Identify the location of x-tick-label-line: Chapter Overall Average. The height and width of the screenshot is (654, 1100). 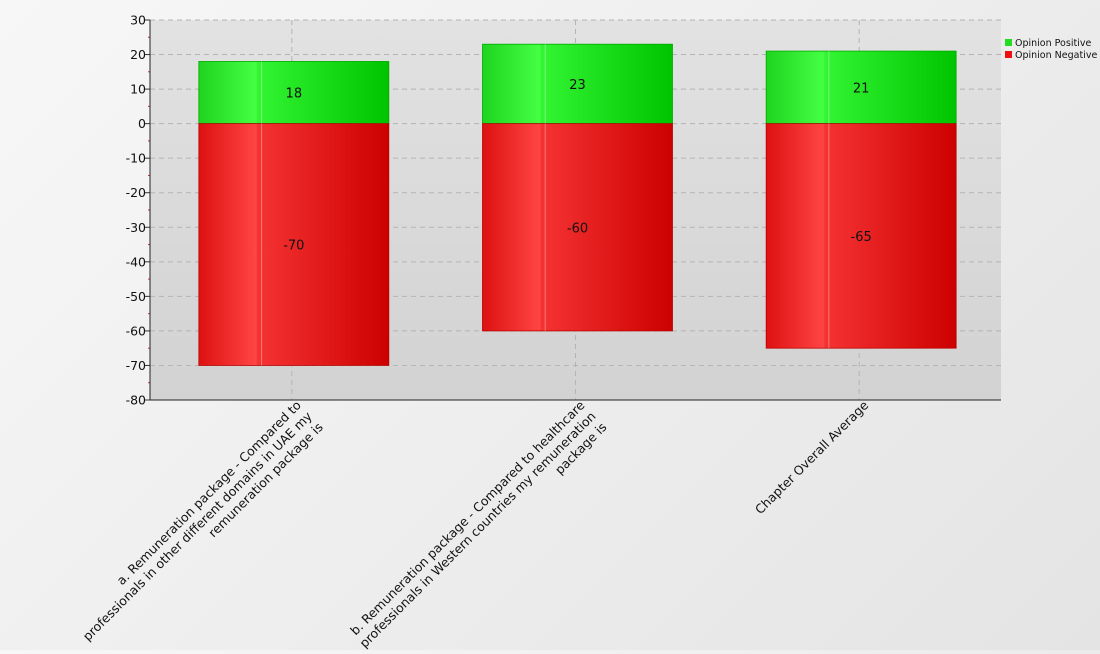
(812, 457).